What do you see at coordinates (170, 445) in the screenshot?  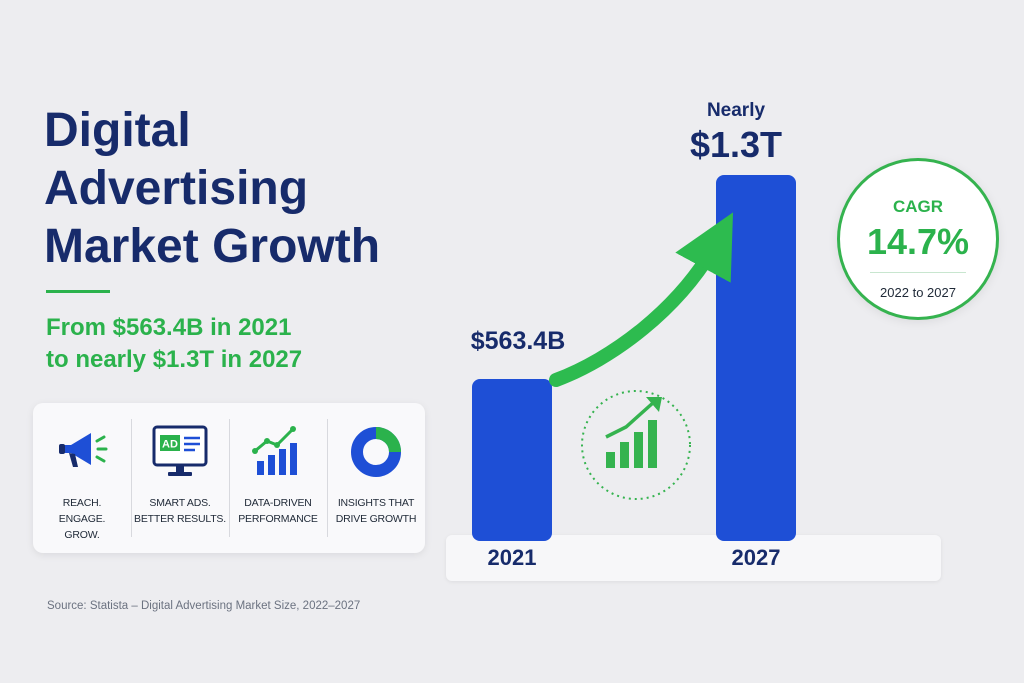 I see `svg-text: AD` at bounding box center [170, 445].